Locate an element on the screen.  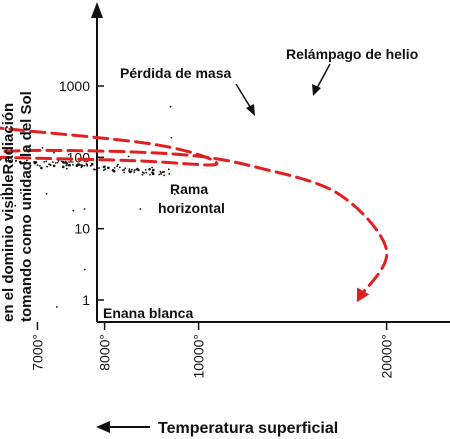
y-tick-label: 100 is located at coordinates (79, 157).